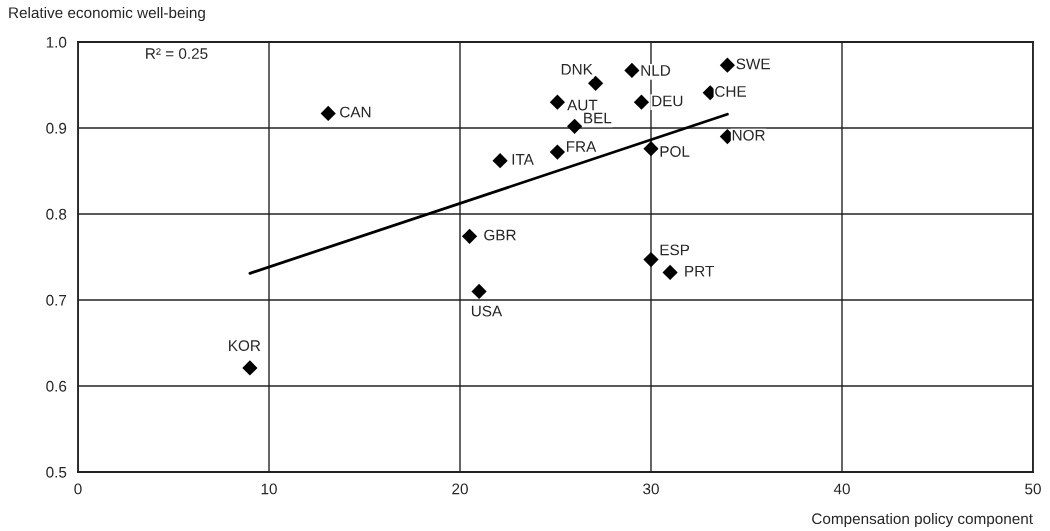 This screenshot has height=531, width=1050. Describe the element at coordinates (577, 69) in the screenshot. I see `data-label: DNK` at that location.